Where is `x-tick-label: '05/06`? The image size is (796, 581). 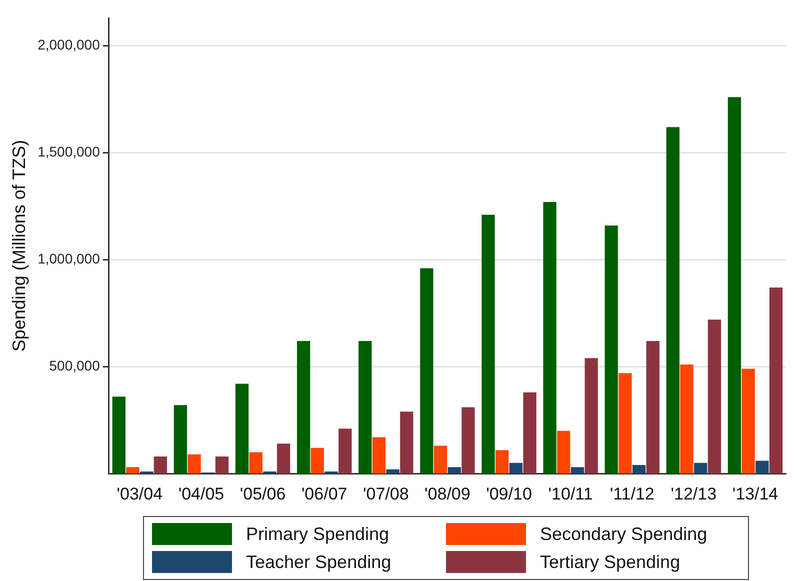 x-tick-label: '05/06 is located at coordinates (263, 494).